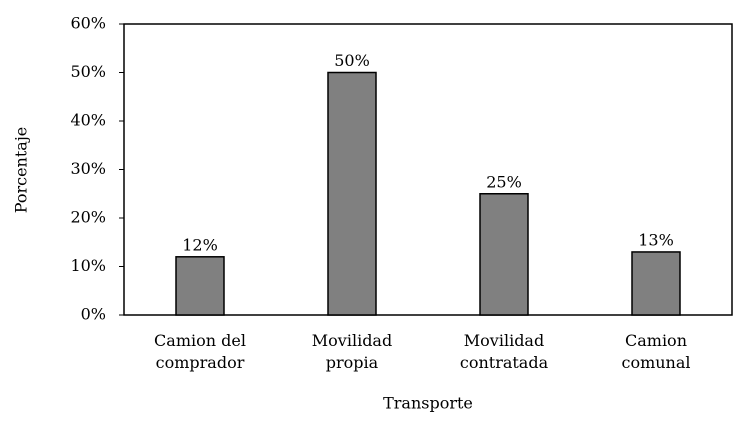 The height and width of the screenshot is (424, 735). I want to click on x-tick-label: Movilidad contratada, so click(504, 351).